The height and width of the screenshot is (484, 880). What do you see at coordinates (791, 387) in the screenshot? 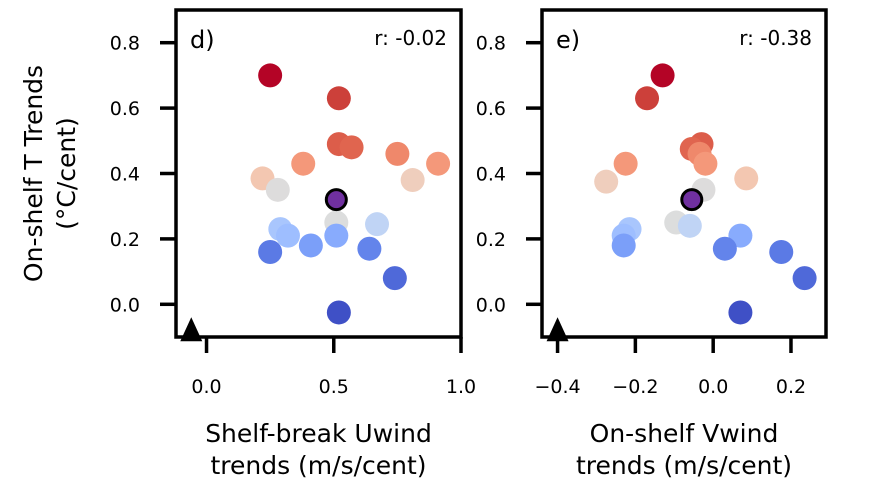
I see `x-tick-label: 0.2` at bounding box center [791, 387].